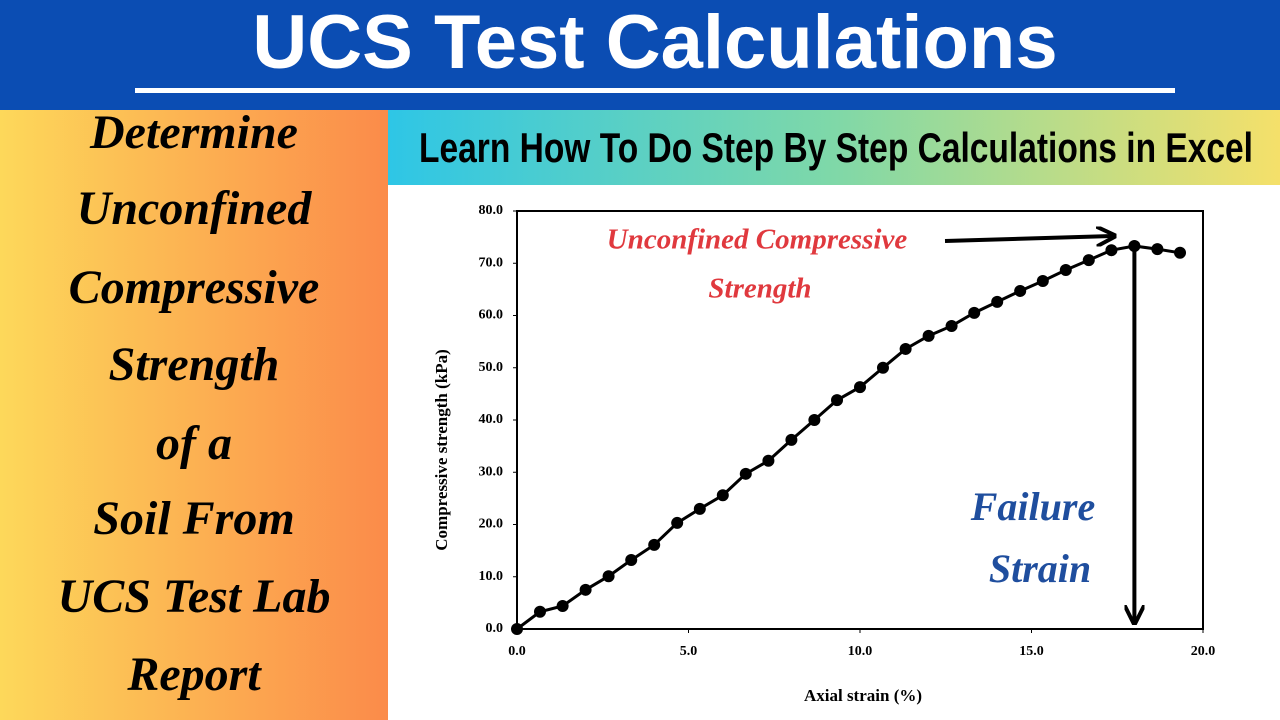 The image size is (1280, 720). Describe the element at coordinates (491, 367) in the screenshot. I see `y-tick-label: 50.0` at that location.